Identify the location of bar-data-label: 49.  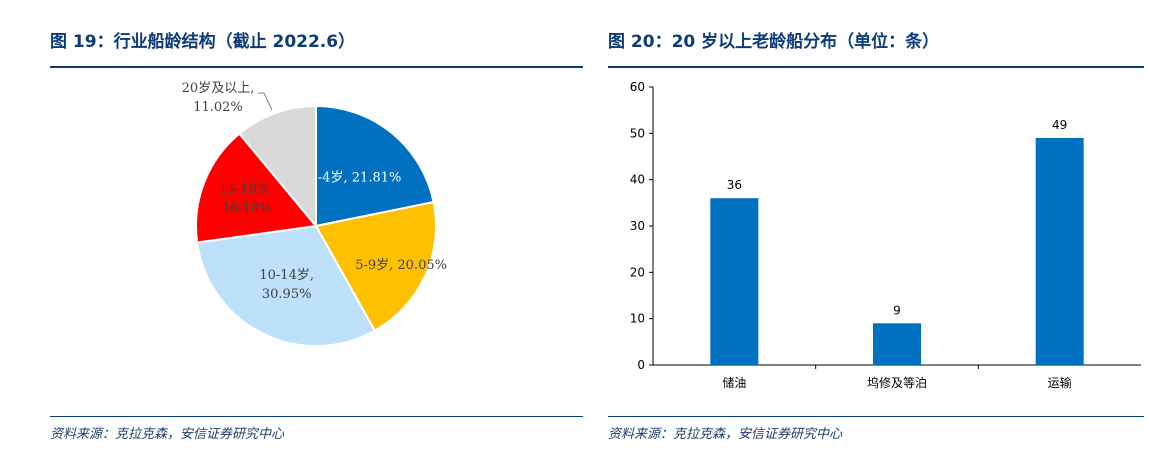
(1059, 125).